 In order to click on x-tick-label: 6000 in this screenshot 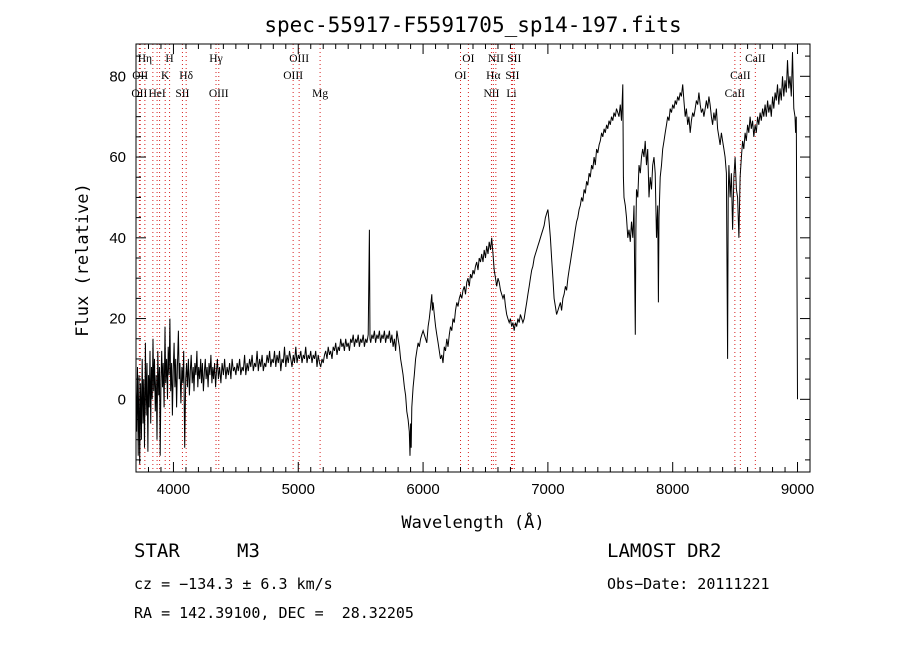, I will do `click(422, 489)`.